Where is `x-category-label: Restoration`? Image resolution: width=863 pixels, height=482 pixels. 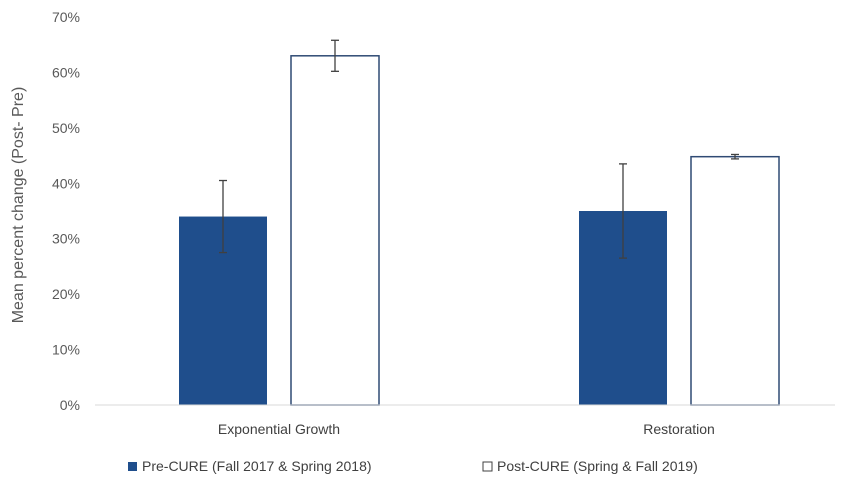 x-category-label: Restoration is located at coordinates (679, 429).